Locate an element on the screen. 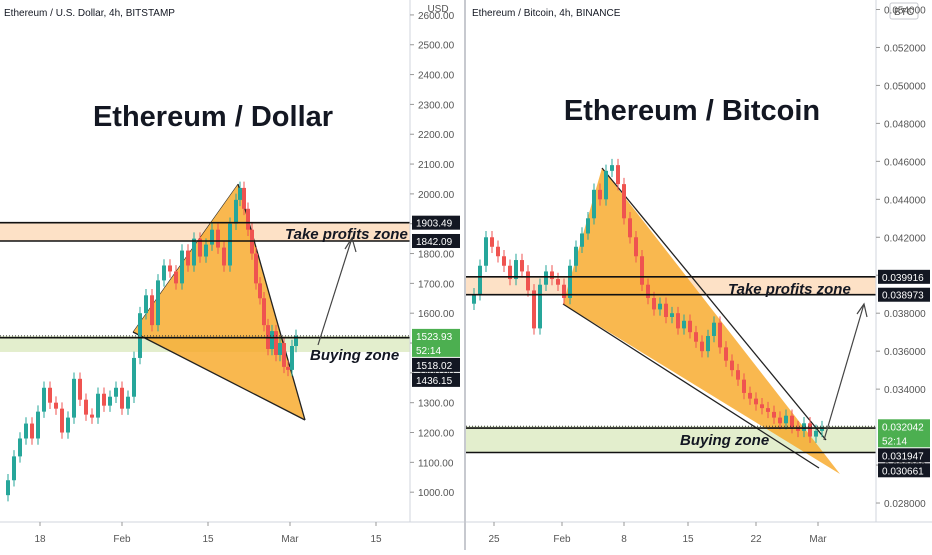 This screenshot has height=555, width=932. price-tick-label: 0.052000 is located at coordinates (905, 48).